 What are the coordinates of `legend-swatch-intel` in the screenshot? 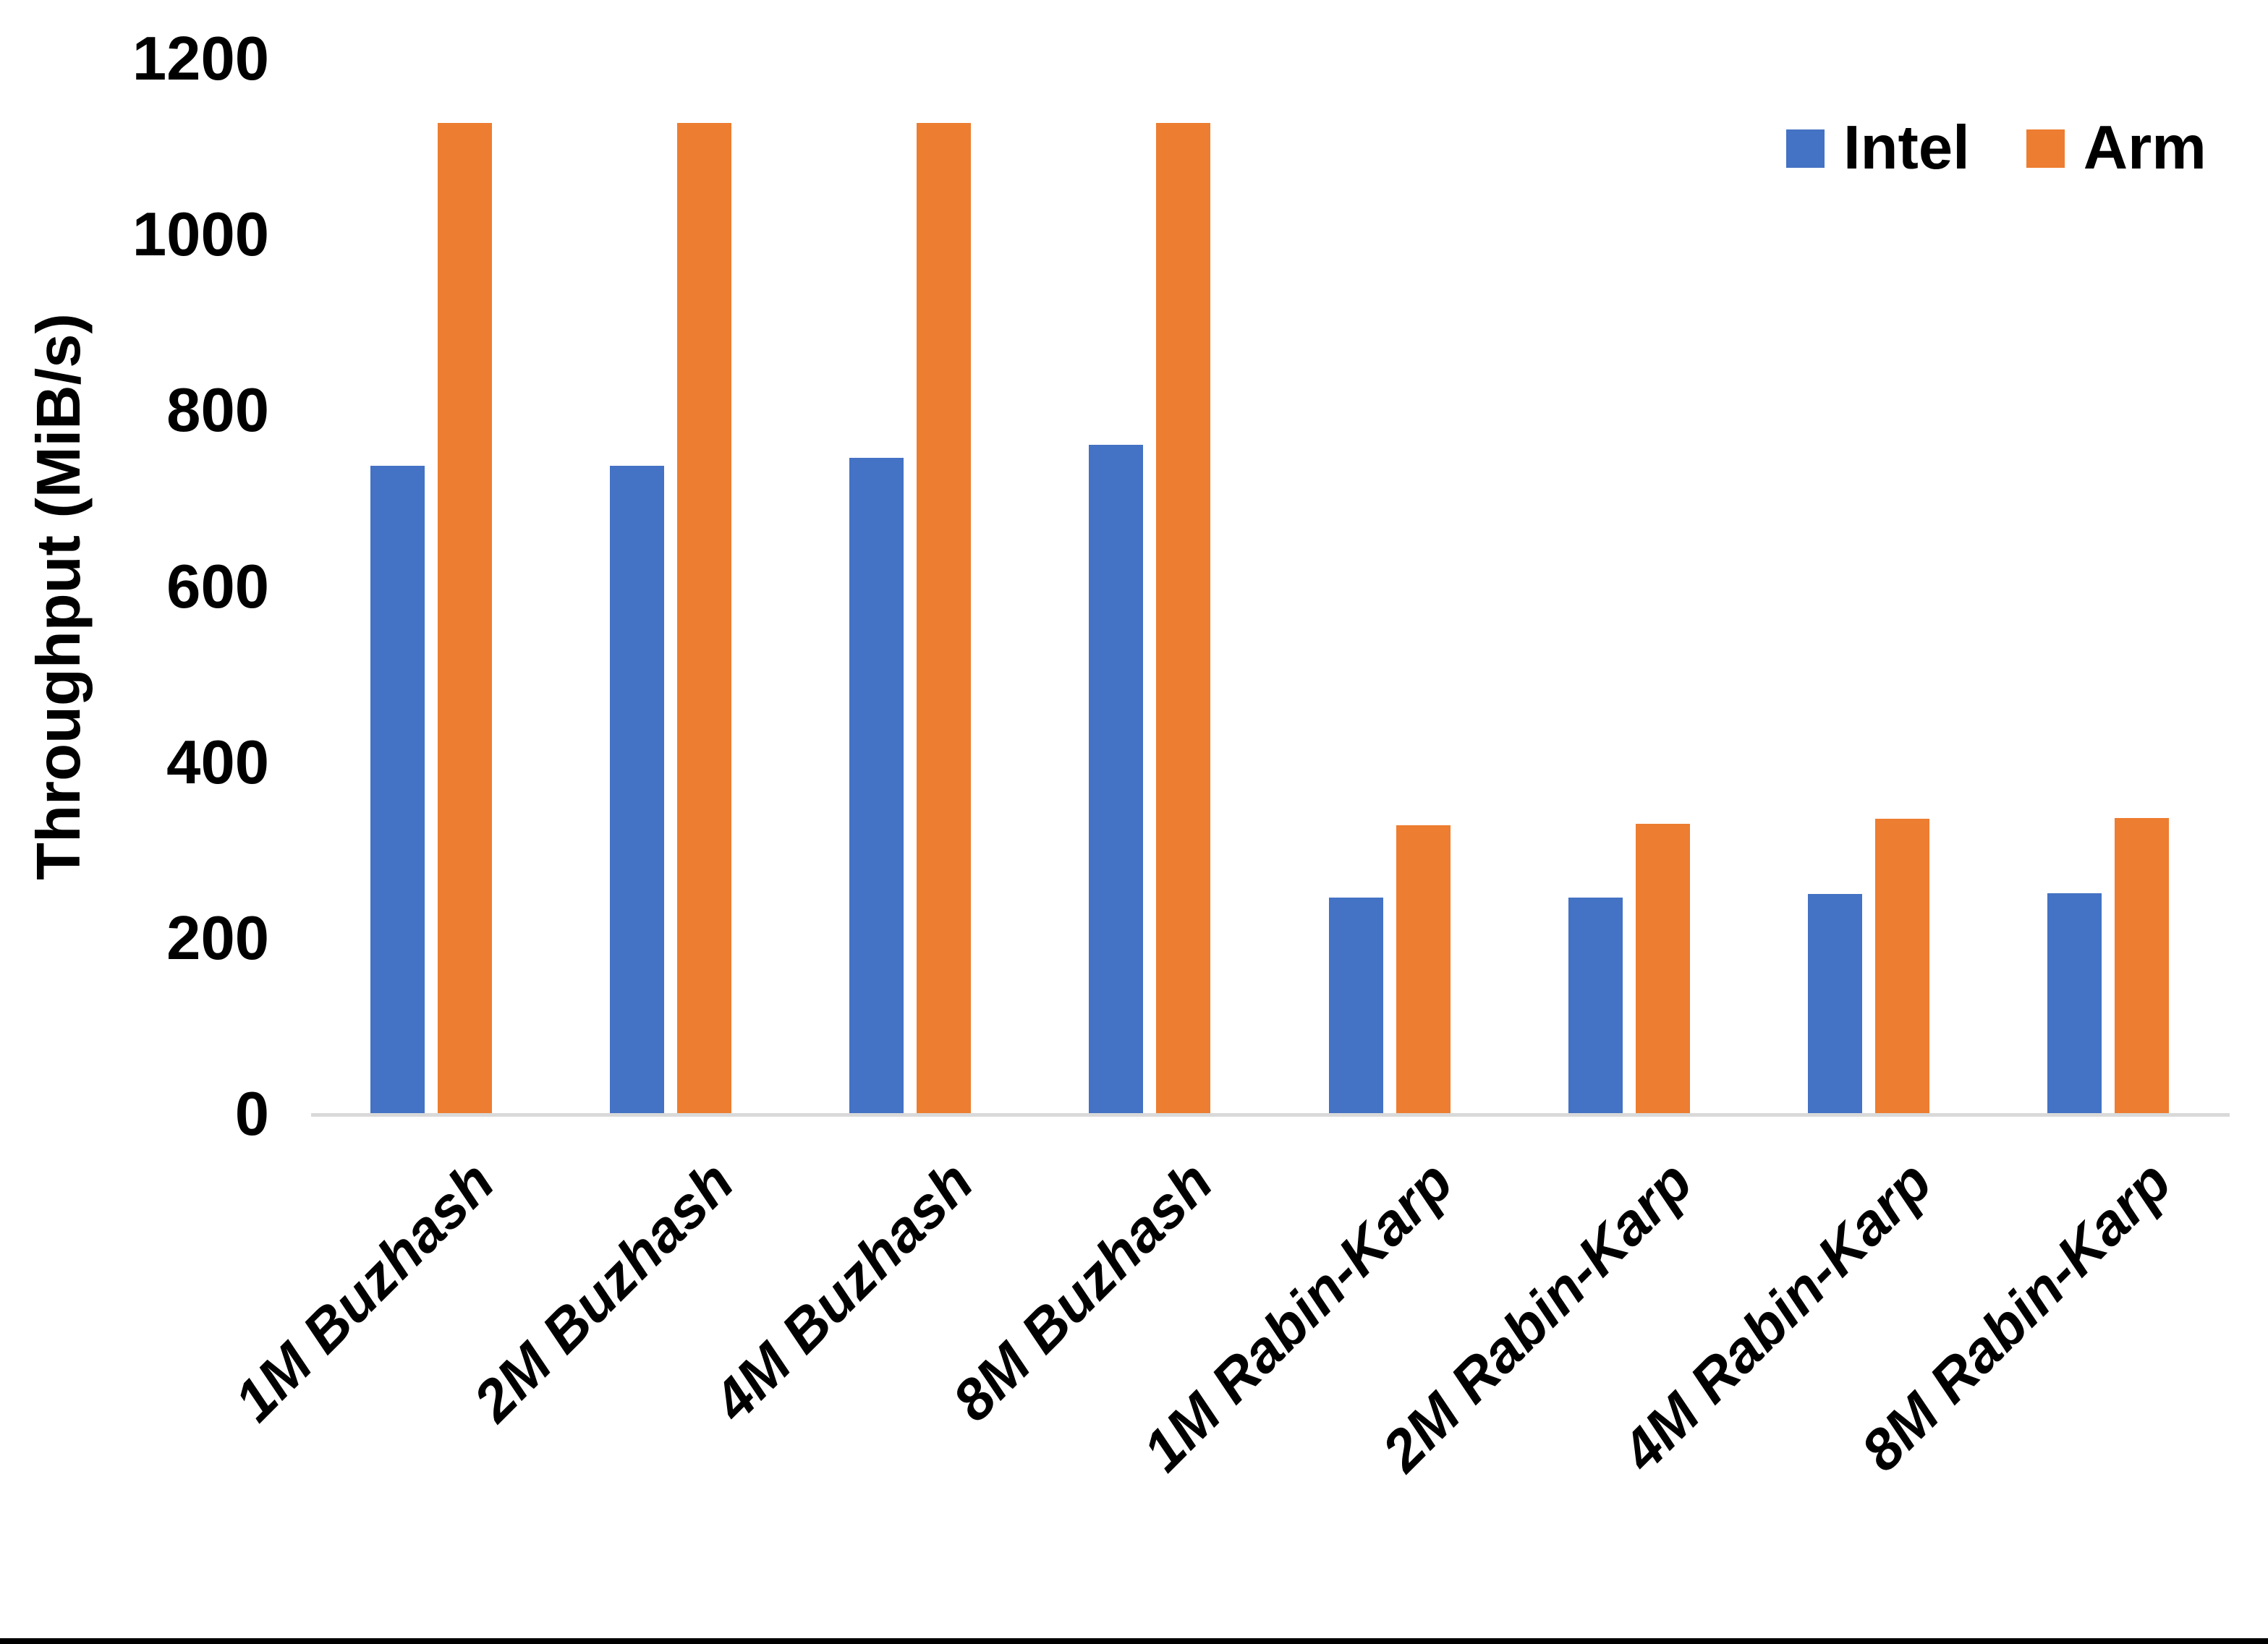 It's located at (1806, 148).